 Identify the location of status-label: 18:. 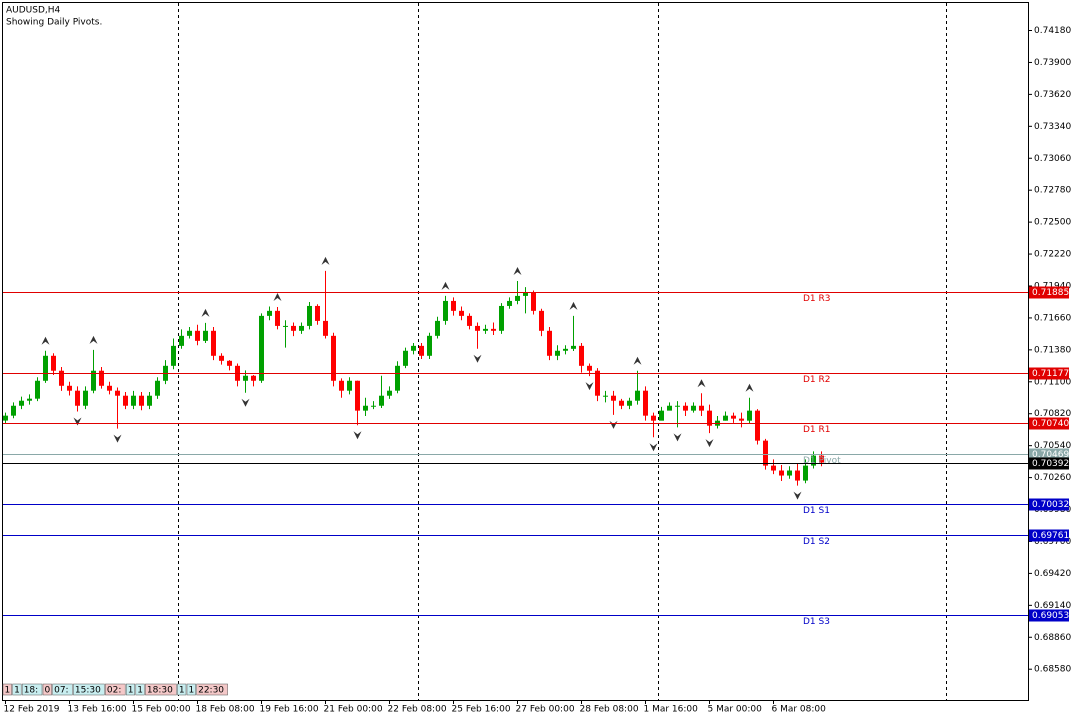
(31, 691).